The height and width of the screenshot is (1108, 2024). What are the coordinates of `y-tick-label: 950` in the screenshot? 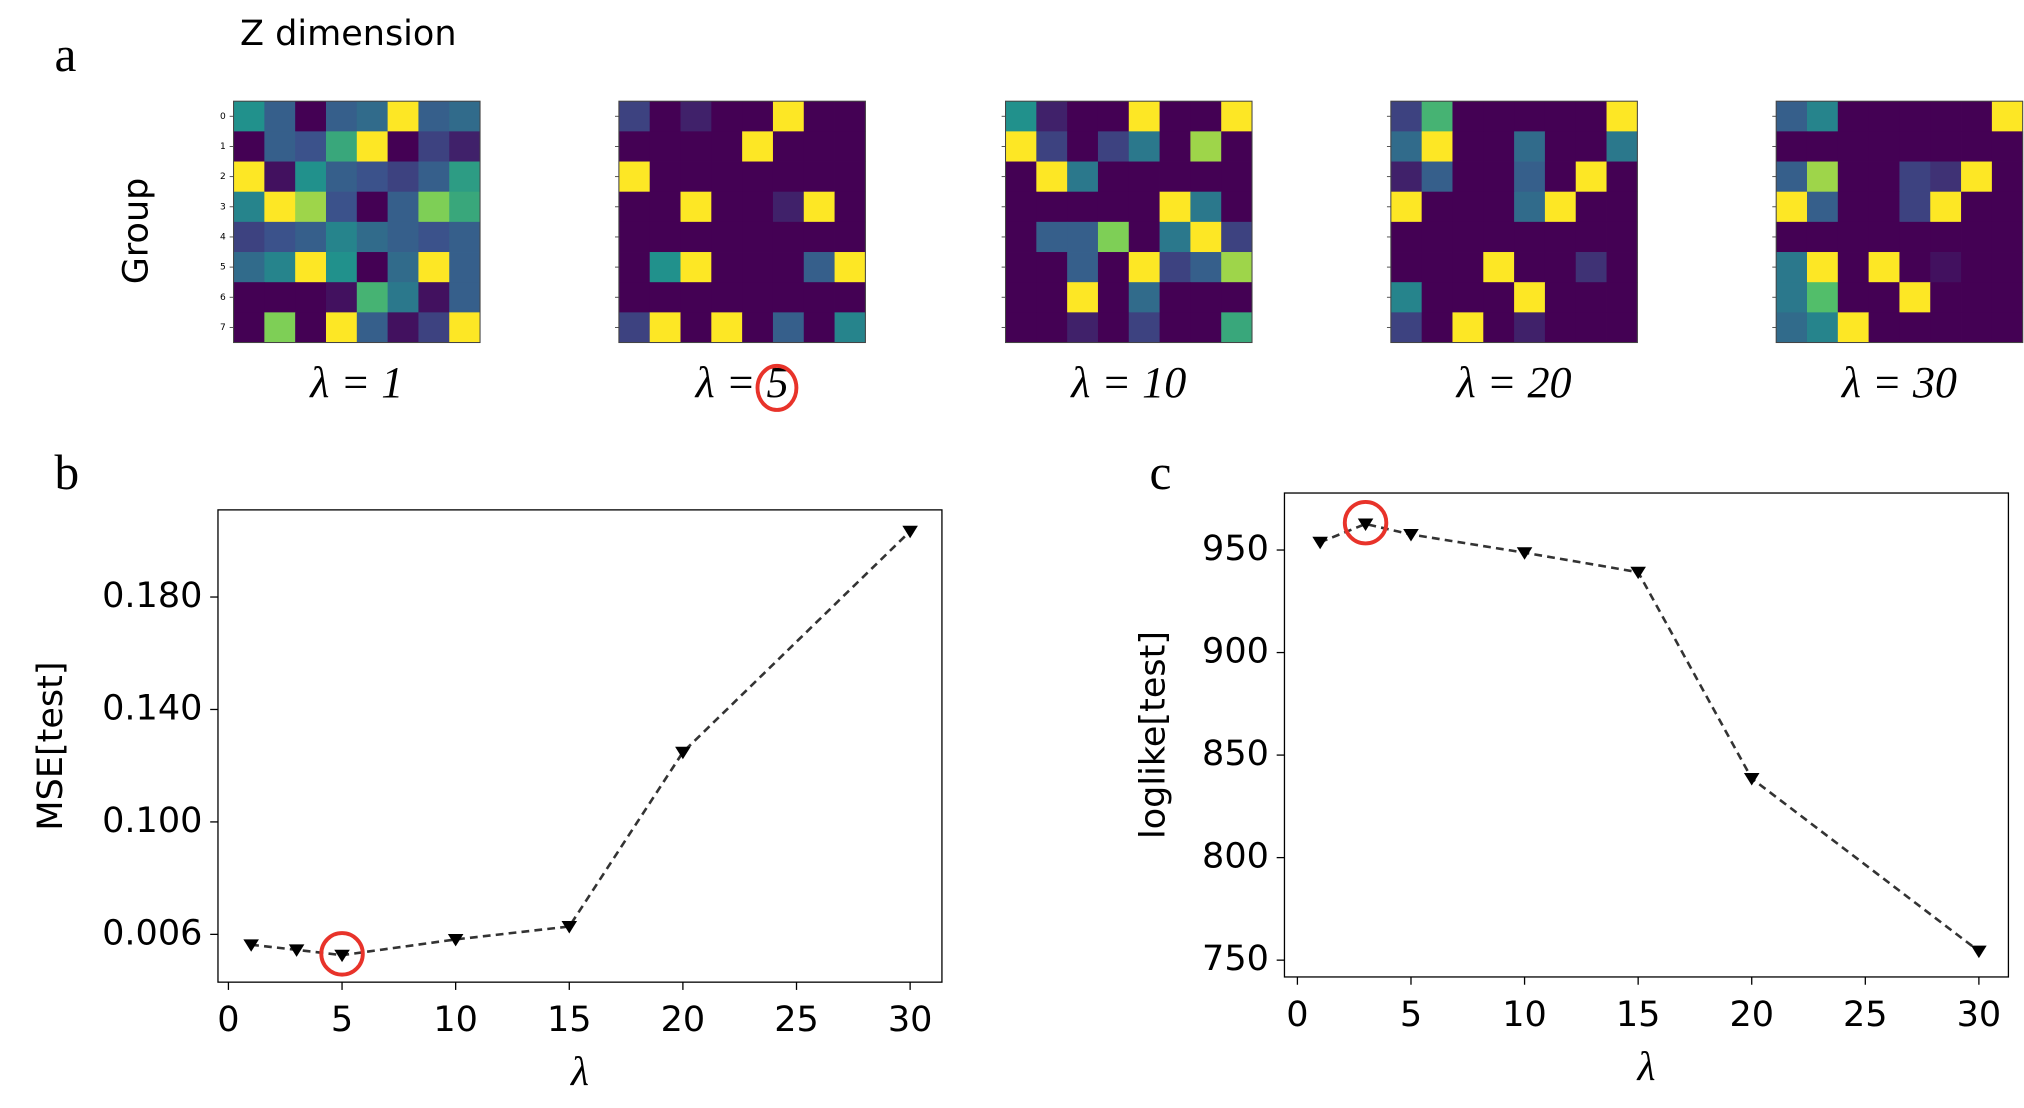 It's located at (1235, 548).